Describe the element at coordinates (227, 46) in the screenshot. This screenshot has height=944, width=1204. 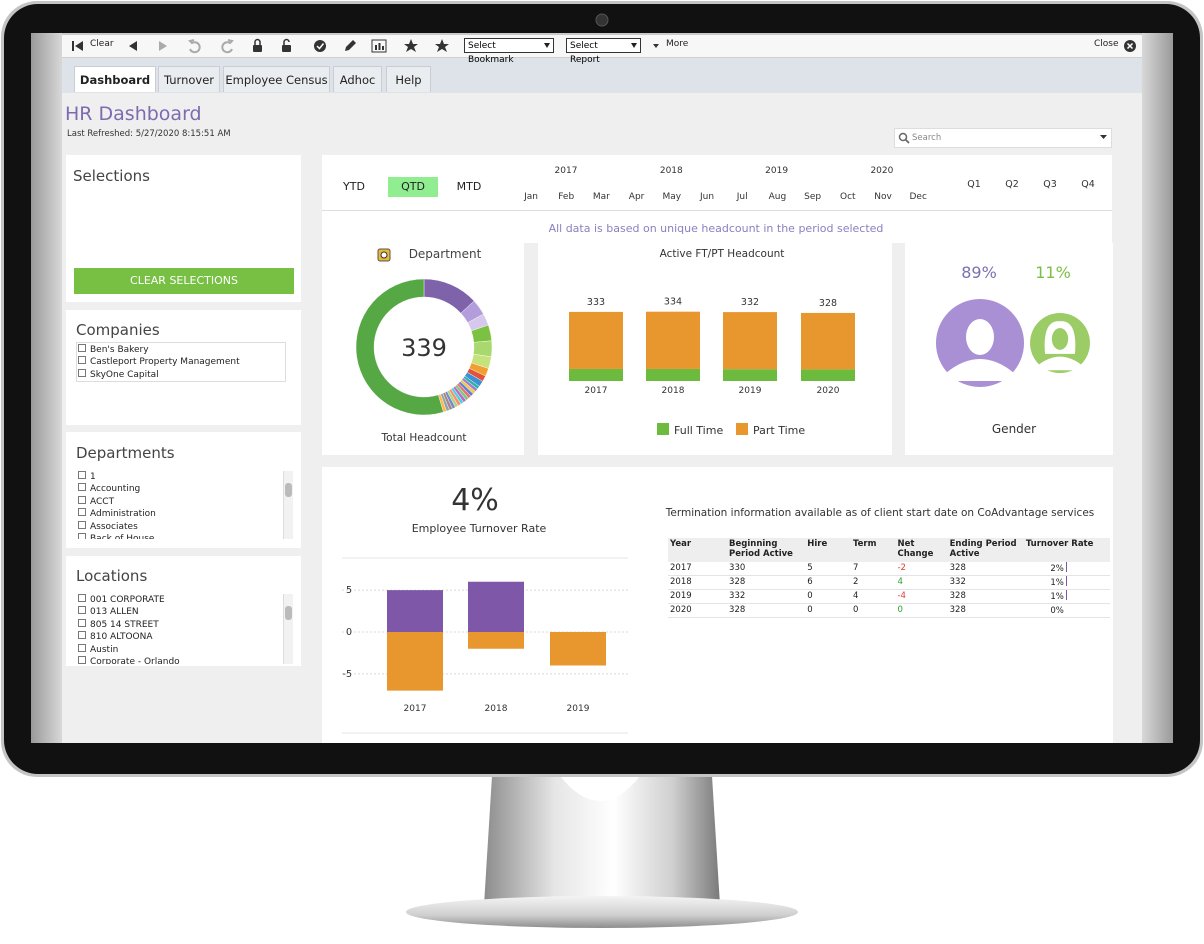
I see `icon-redo` at that location.